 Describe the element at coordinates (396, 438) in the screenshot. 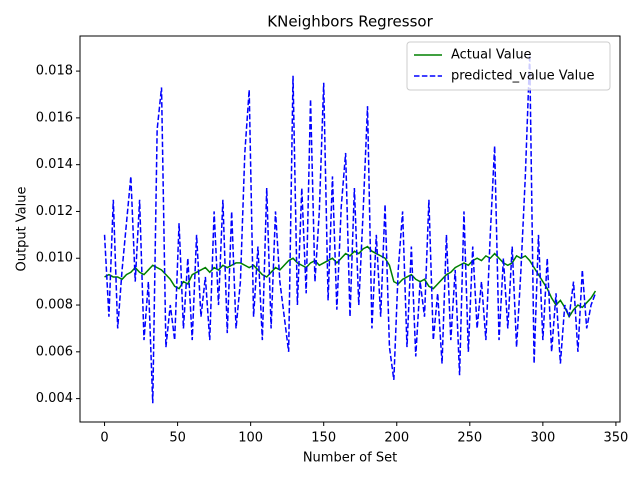

I see `x-tick-label: 200` at that location.